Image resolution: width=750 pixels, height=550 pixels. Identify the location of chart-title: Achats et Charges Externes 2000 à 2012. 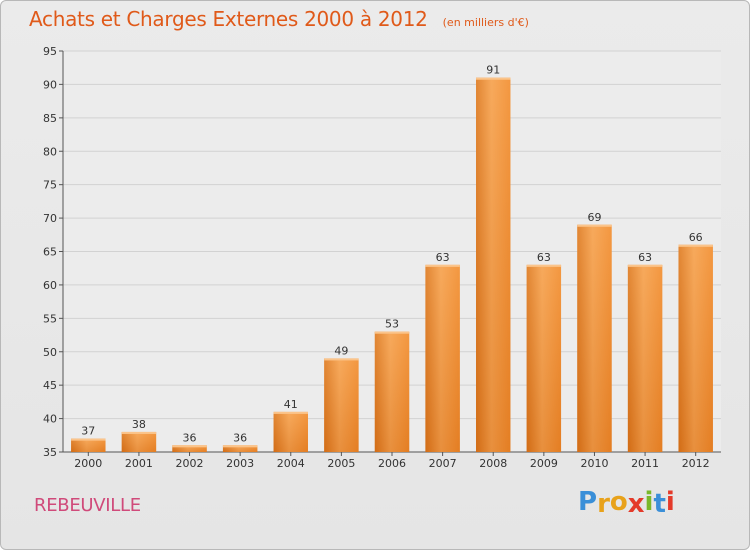
(228, 19).